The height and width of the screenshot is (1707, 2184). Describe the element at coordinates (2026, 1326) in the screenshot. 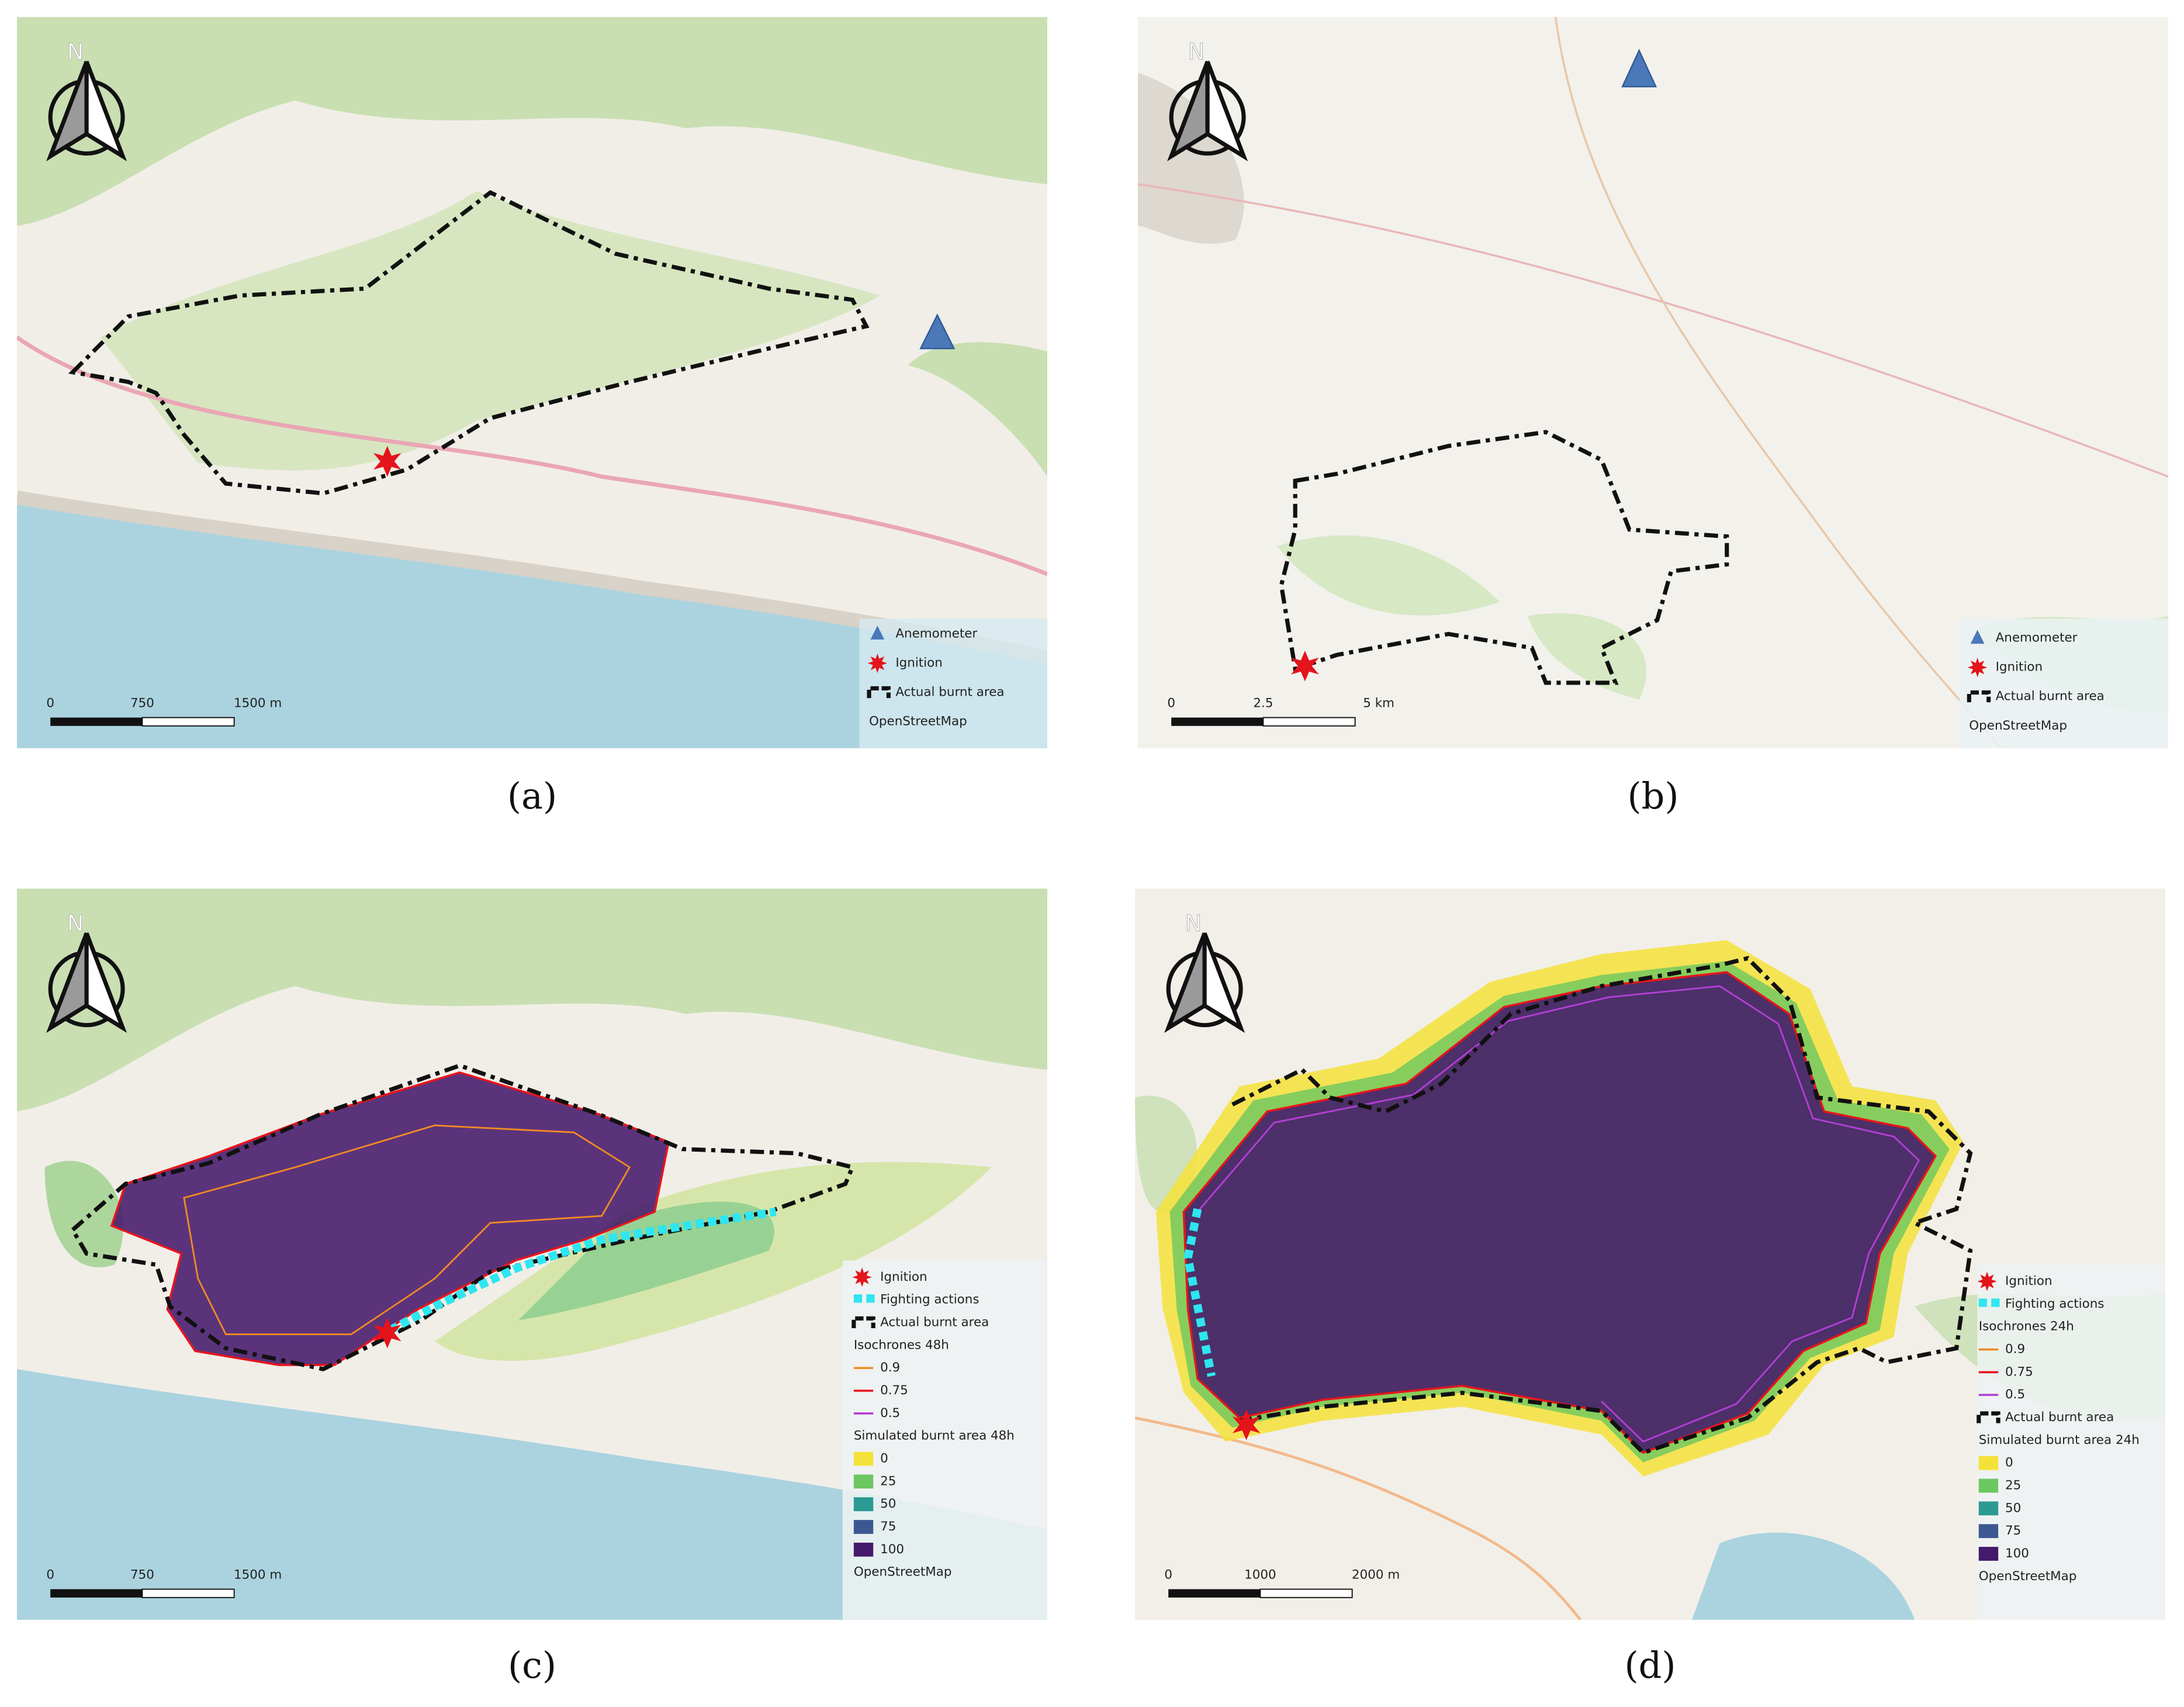

I see `legend-label: Isochrones 24h` at that location.